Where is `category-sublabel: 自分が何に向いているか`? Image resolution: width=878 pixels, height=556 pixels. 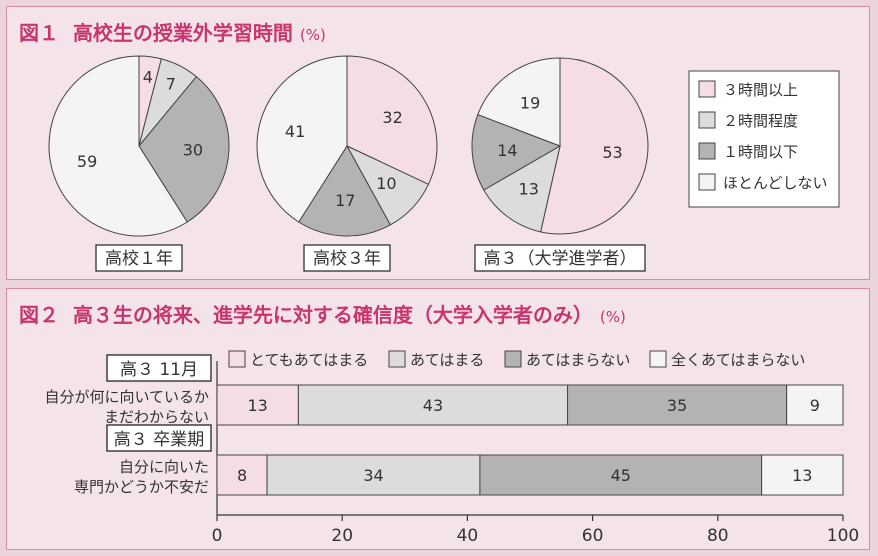
category-sublabel: 自分が何に向いているか is located at coordinates (126, 397).